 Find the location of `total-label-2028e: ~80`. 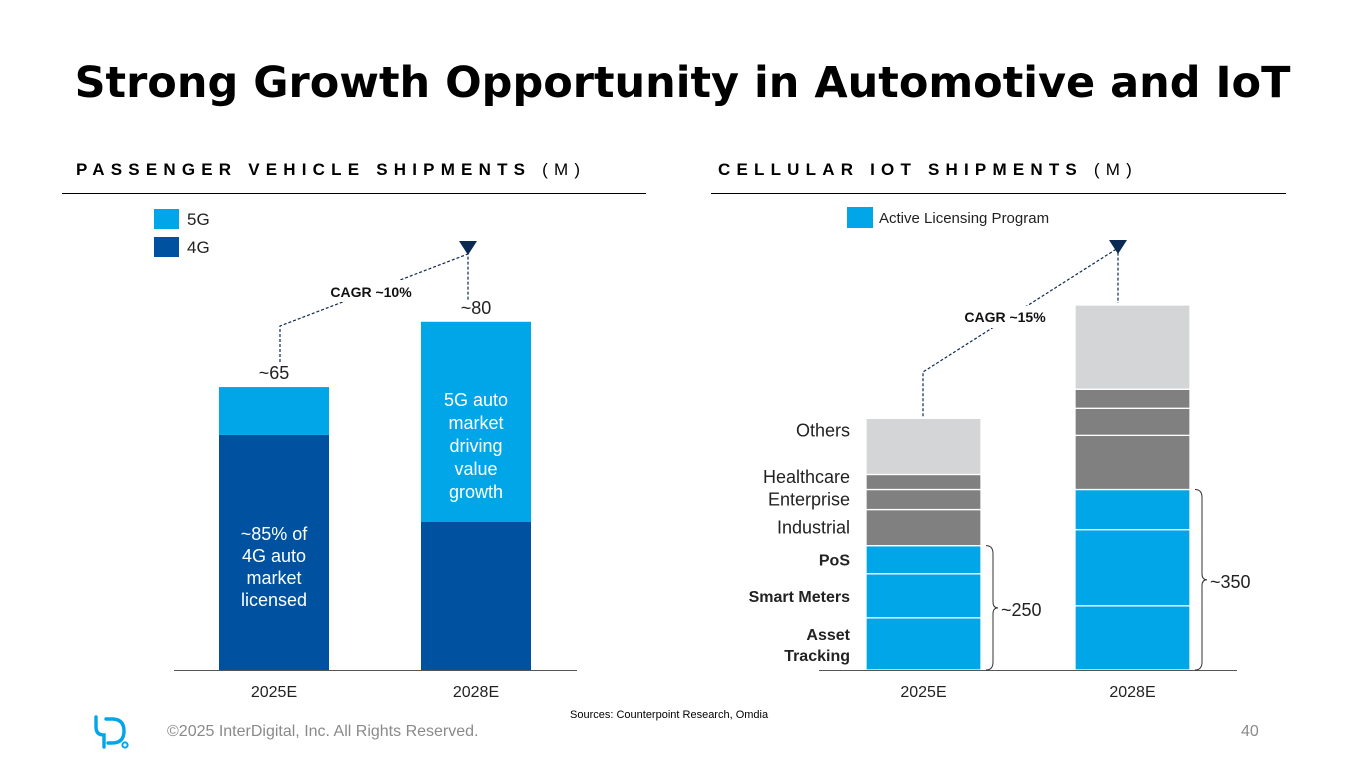

total-label-2028e: ~80 is located at coordinates (476, 308).